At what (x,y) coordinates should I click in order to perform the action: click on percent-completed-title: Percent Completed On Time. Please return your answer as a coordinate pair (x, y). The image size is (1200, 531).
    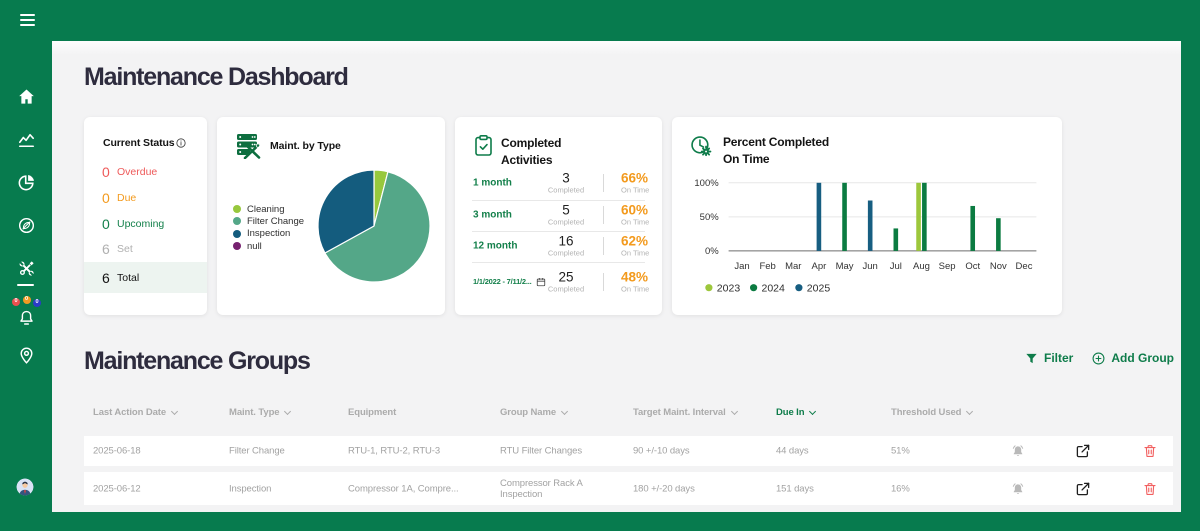
    Looking at the image, I should click on (776, 150).